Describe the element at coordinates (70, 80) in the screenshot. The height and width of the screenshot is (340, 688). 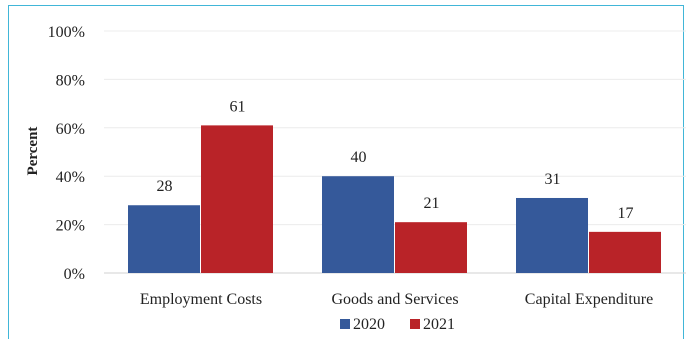
I see `y-tick-label: 80%` at that location.